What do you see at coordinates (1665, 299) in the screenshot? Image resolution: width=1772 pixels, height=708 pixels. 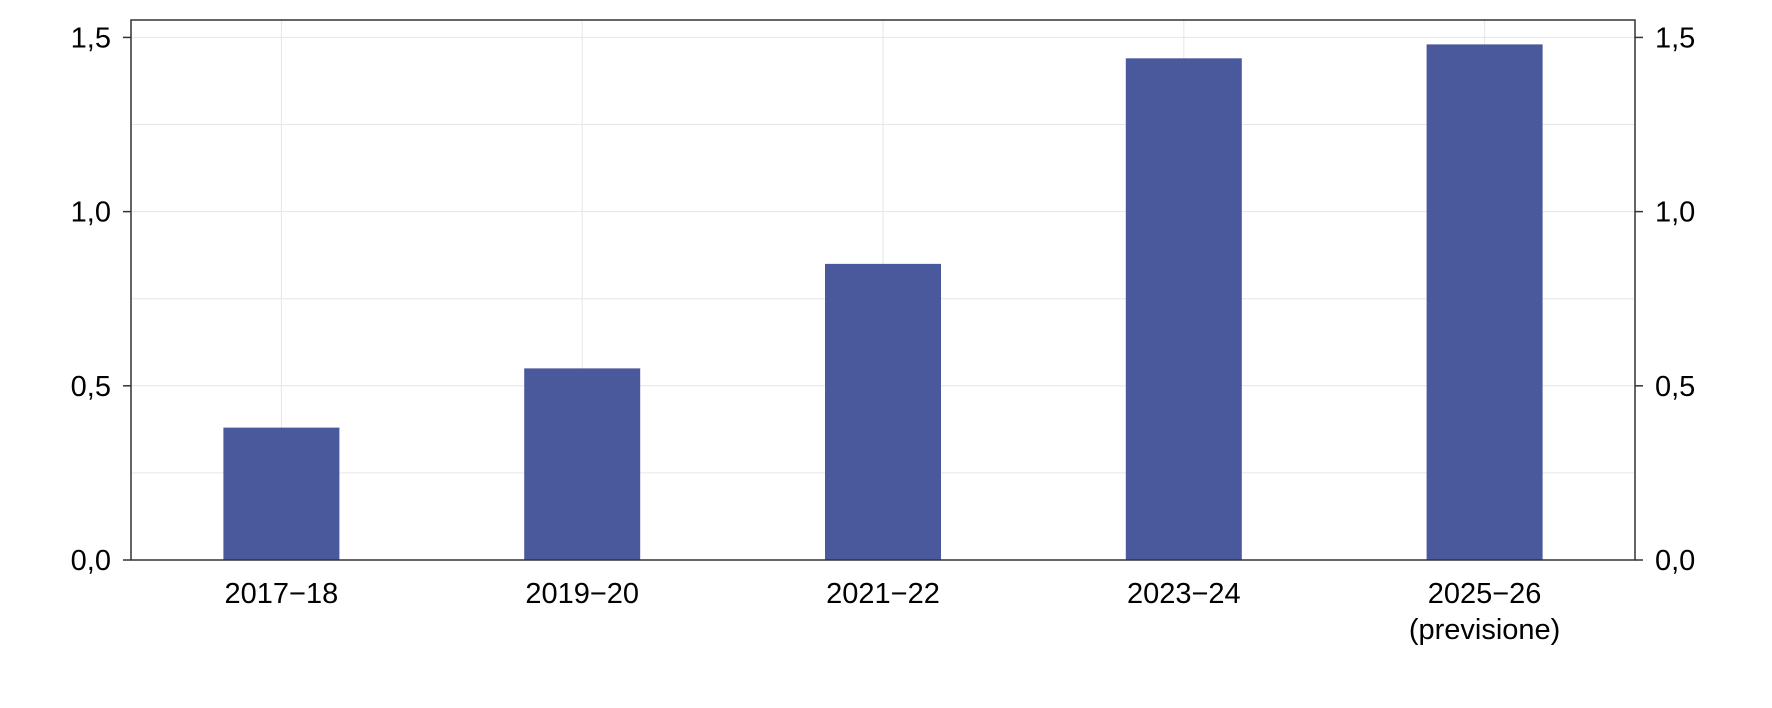 I see `y-axis-right: 0,0 0,5 1,0 1,5` at bounding box center [1665, 299].